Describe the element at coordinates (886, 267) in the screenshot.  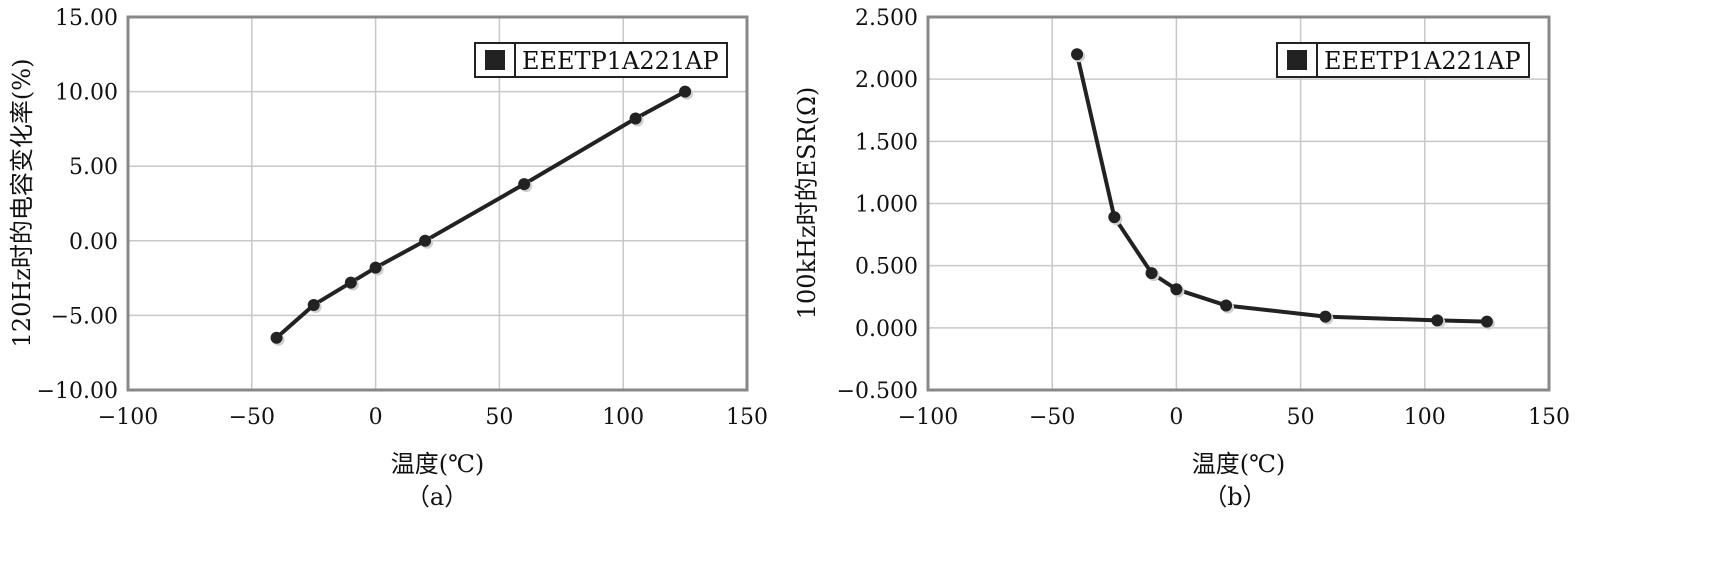
I see `y-tick-label: 0.500` at that location.